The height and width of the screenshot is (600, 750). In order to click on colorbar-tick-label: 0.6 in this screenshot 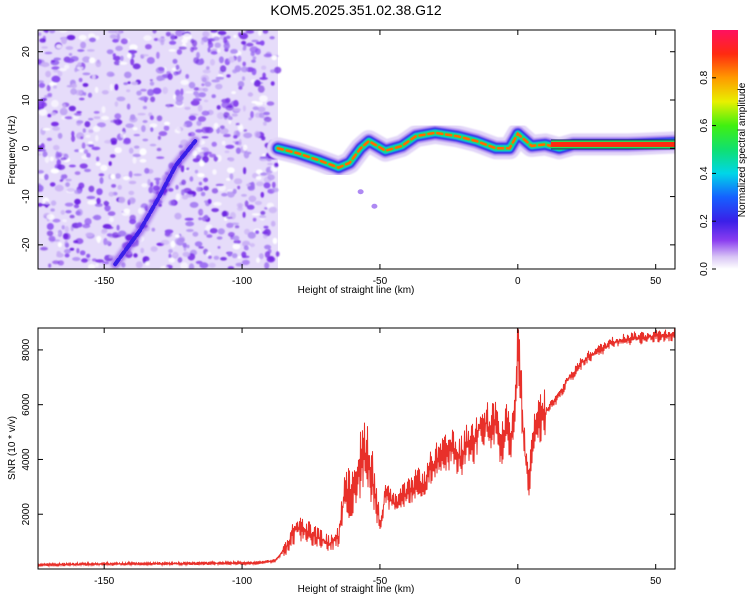, I will do `click(704, 125)`.